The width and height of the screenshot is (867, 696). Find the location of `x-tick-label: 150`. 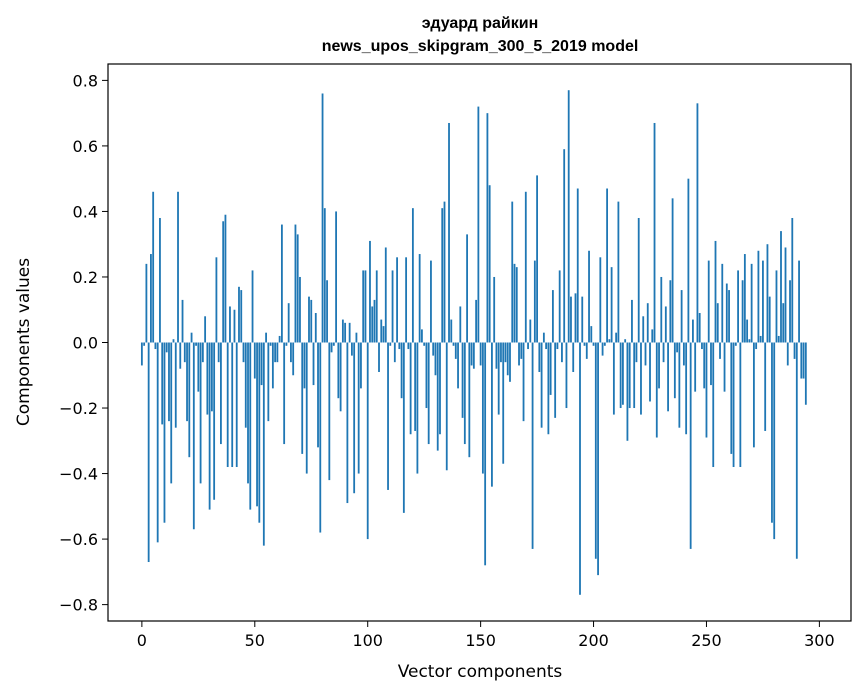

x-tick-label: 150 is located at coordinates (480, 640).